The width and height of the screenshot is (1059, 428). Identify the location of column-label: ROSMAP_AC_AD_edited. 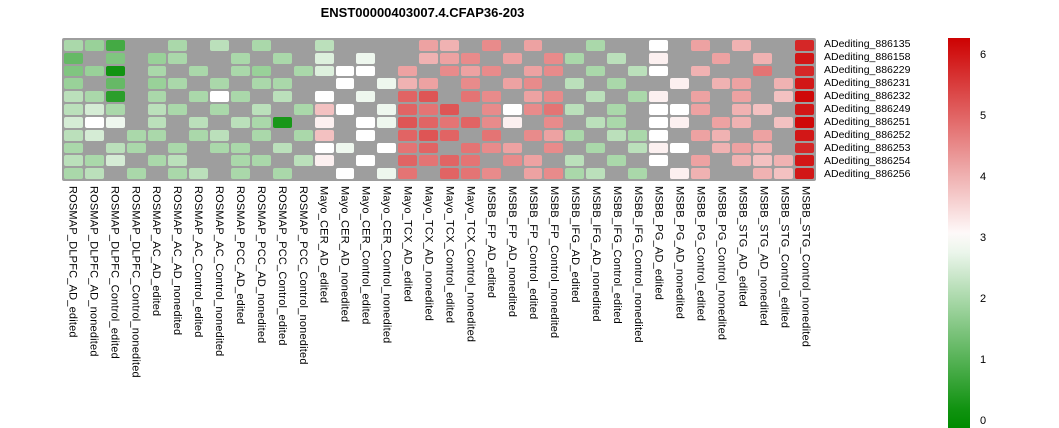
(156, 251).